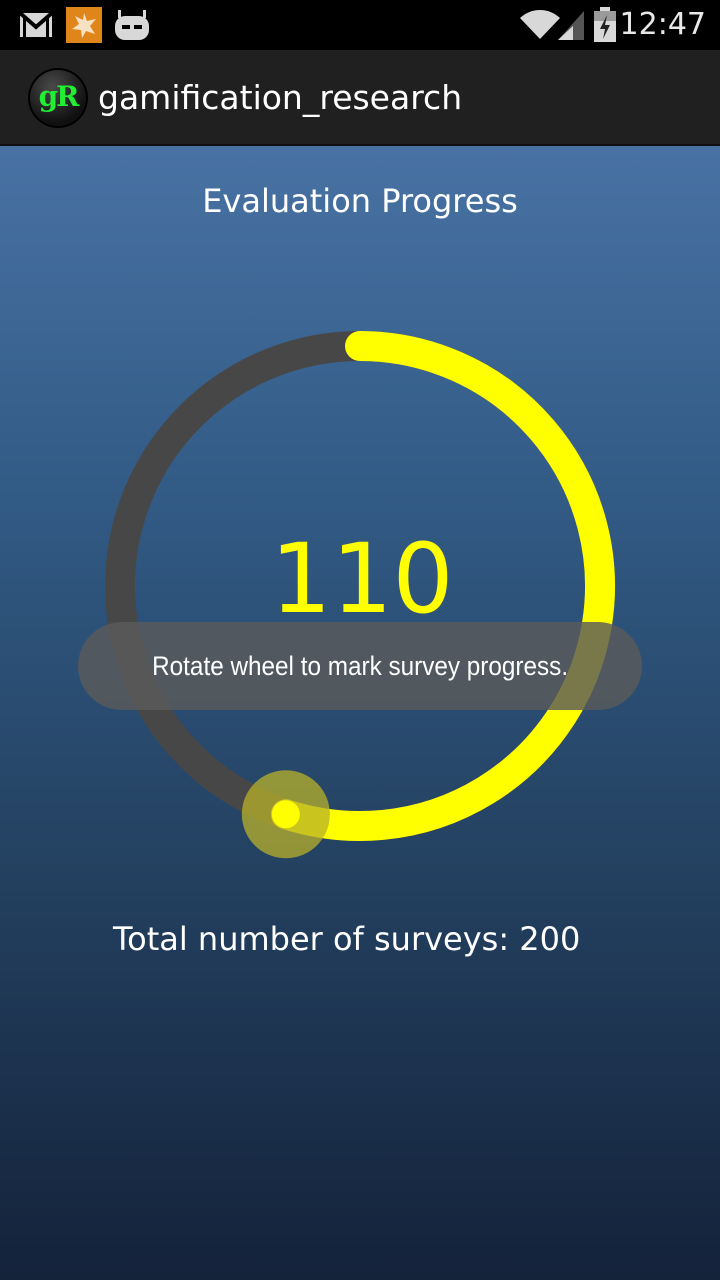 The image size is (720, 1280). What do you see at coordinates (84, 25) in the screenshot?
I see `notification-icon` at bounding box center [84, 25].